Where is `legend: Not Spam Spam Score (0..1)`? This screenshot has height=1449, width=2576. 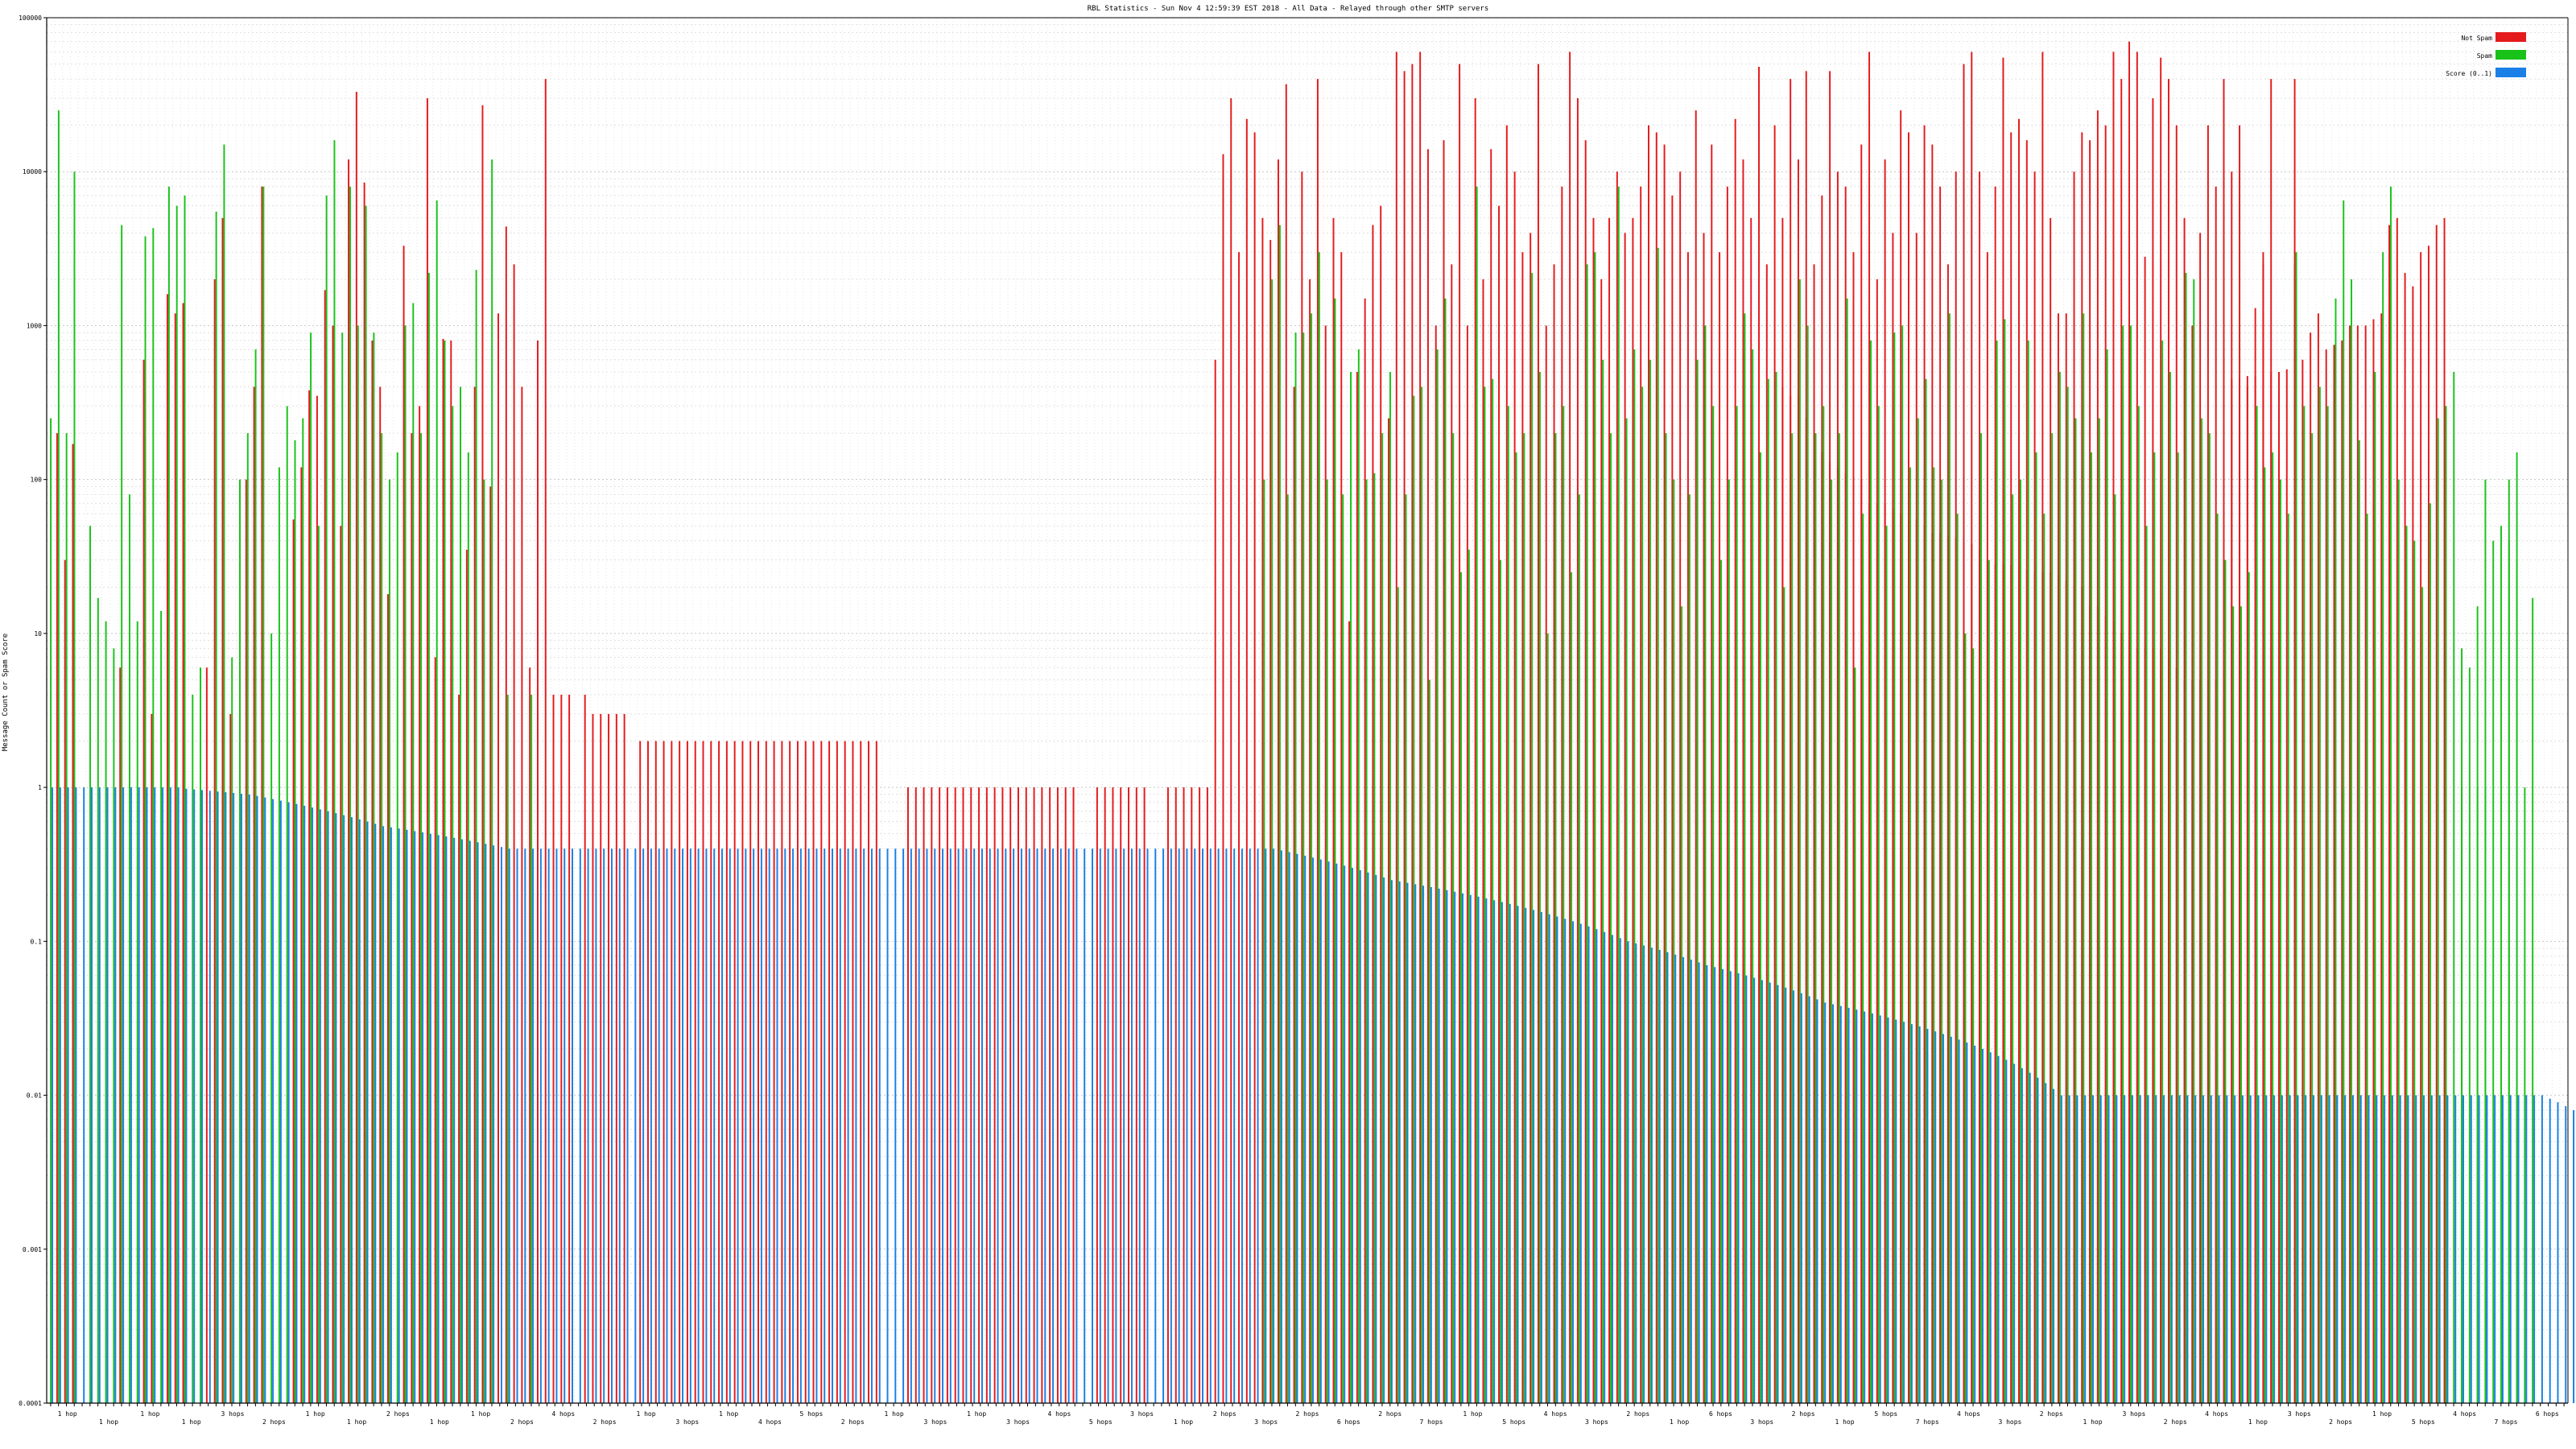
legend: Not Spam Spam Score (0..1) is located at coordinates (2486, 54).